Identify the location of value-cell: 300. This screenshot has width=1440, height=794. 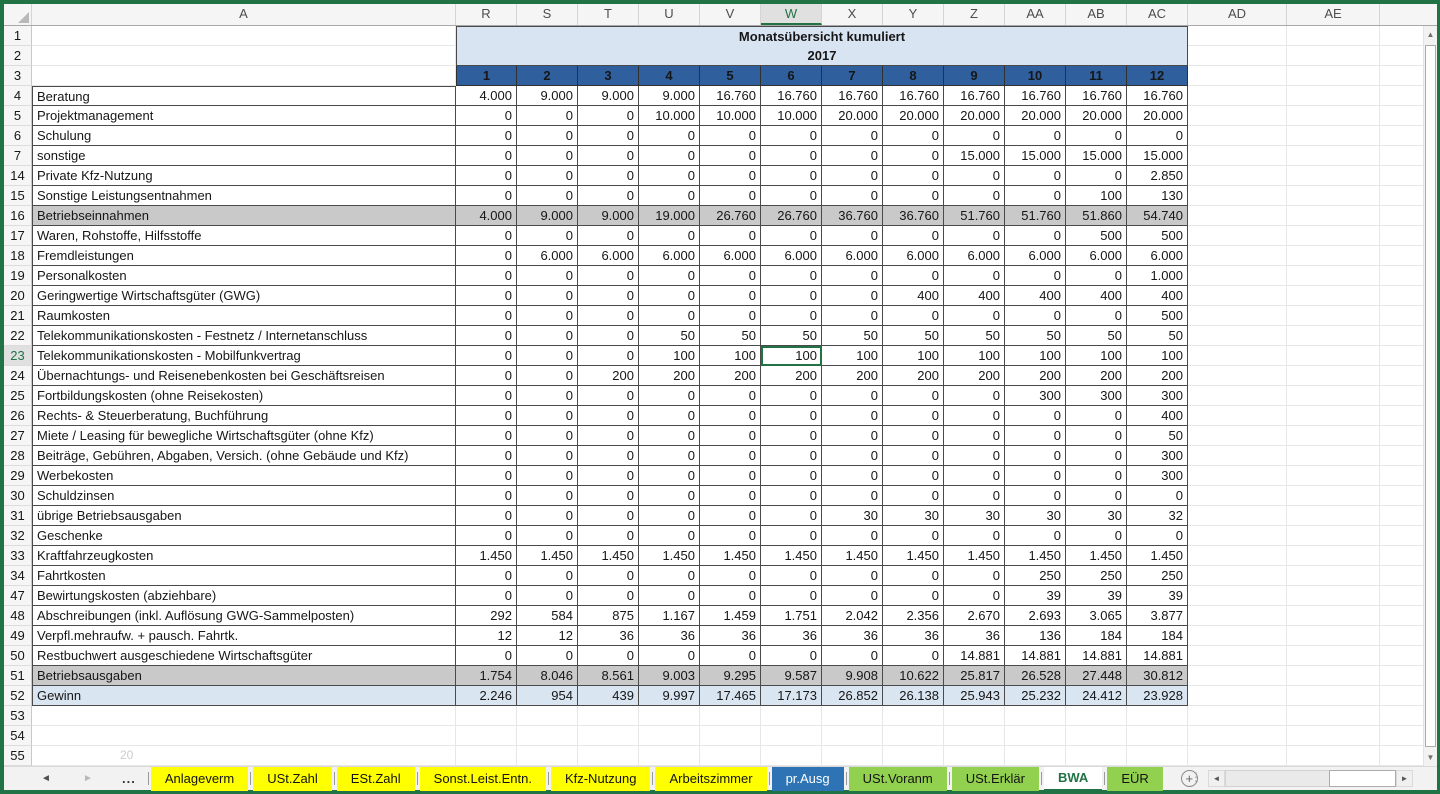
(1096, 396).